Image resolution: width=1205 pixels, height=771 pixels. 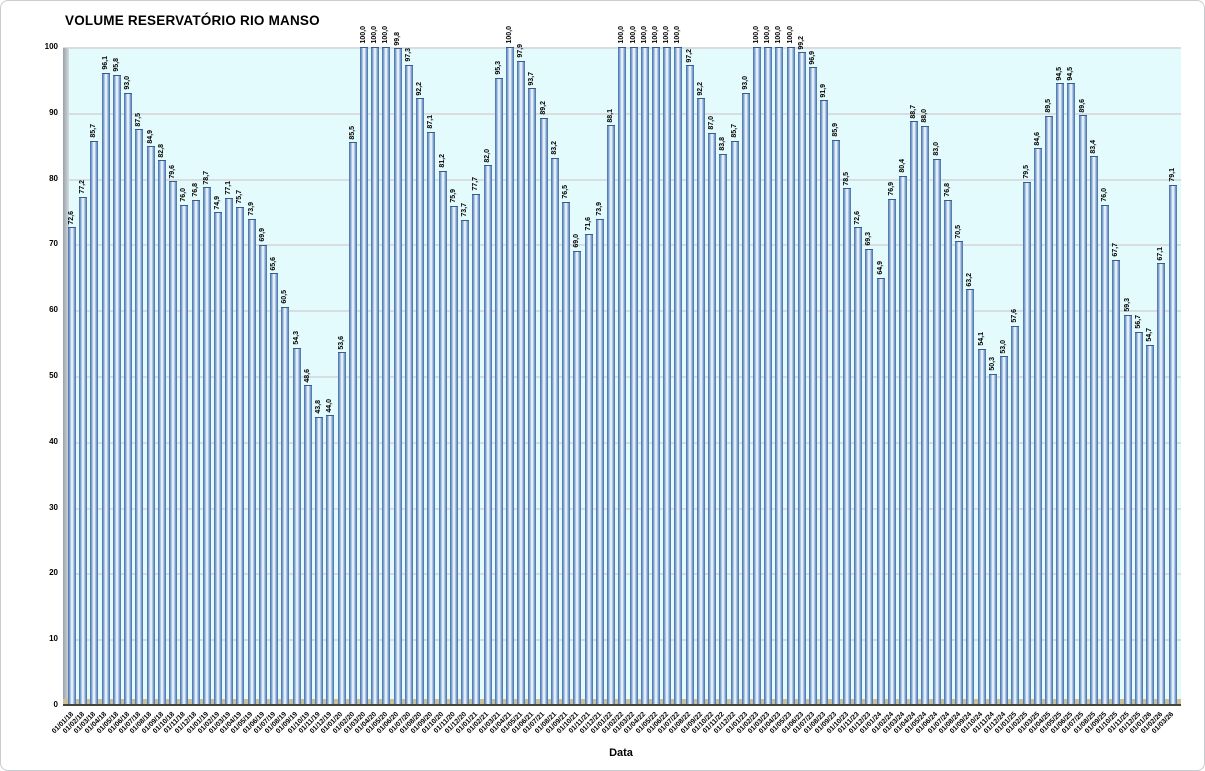 I want to click on bar-value-label: 43,8, so click(x=319, y=407).